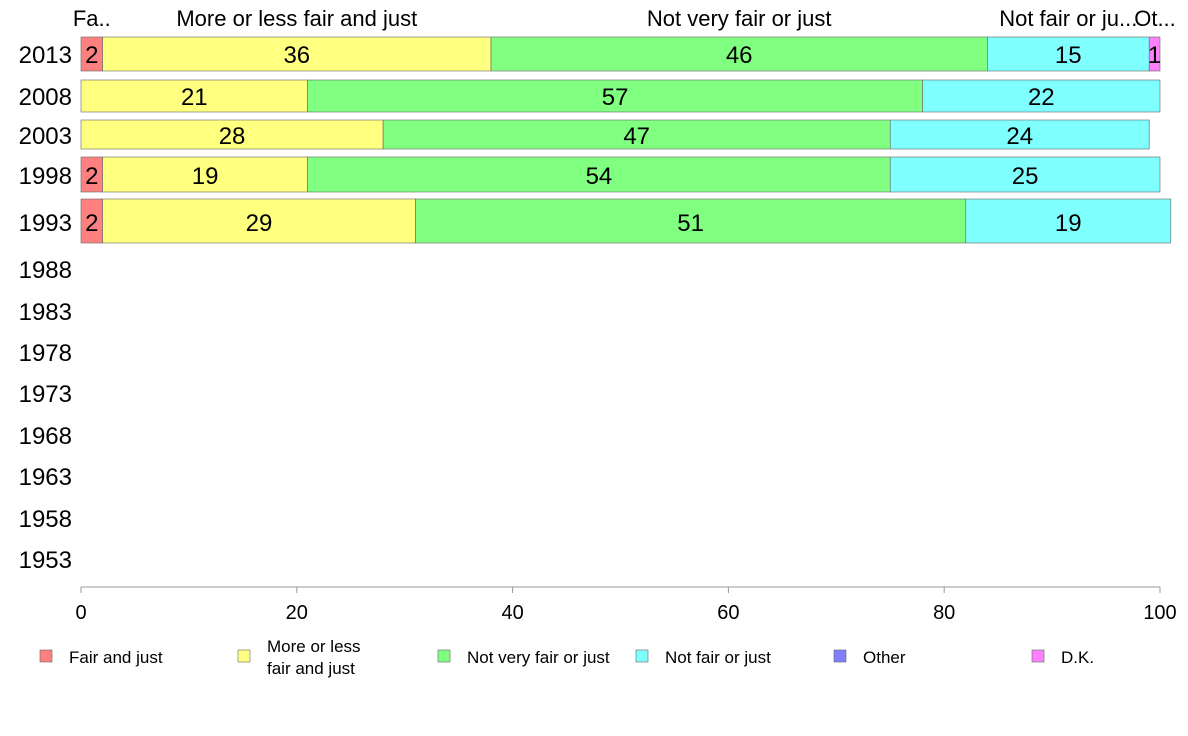 The height and width of the screenshot is (736, 1188). Describe the element at coordinates (311, 668) in the screenshot. I see `legend-label-1-line-2: fair and just` at that location.